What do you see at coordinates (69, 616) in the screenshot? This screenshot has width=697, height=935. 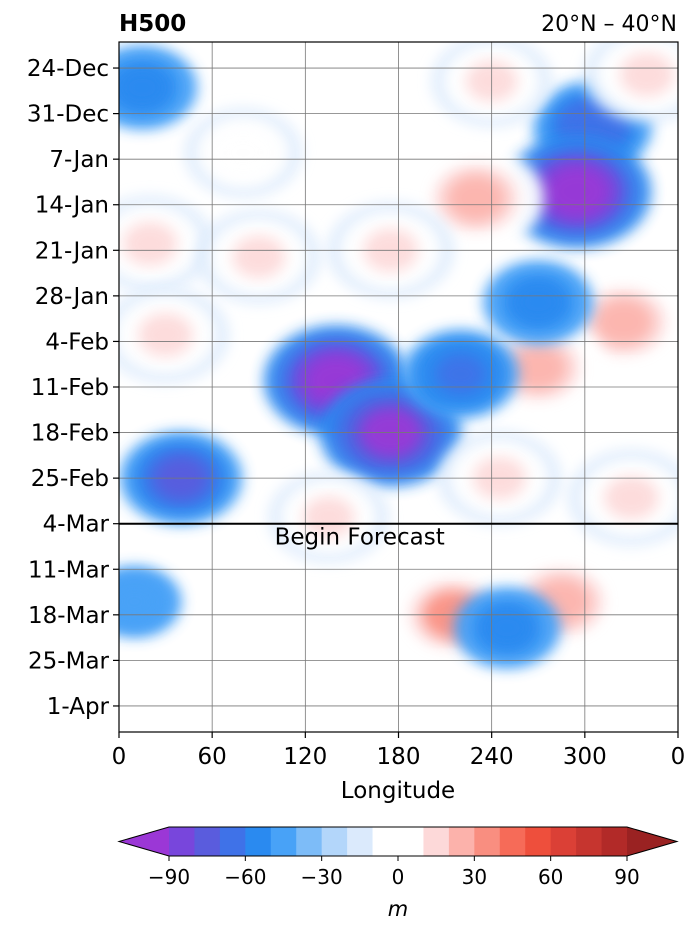 I see `y-tick-label: 18-Mar` at bounding box center [69, 616].